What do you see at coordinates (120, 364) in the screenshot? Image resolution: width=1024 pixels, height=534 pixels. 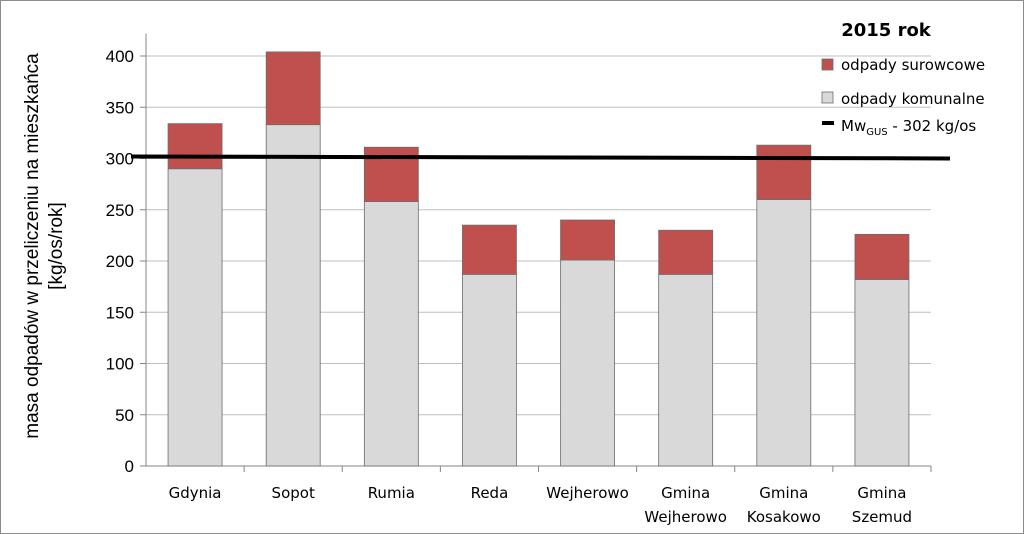 I see `y-tick-label: 100` at bounding box center [120, 364].